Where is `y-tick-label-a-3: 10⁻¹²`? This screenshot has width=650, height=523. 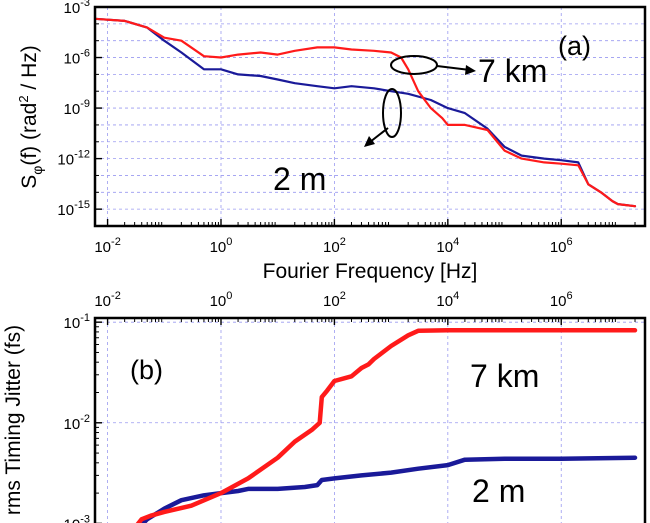
y-tick-label-a-3: 10⁻¹² is located at coordinates (73, 159).